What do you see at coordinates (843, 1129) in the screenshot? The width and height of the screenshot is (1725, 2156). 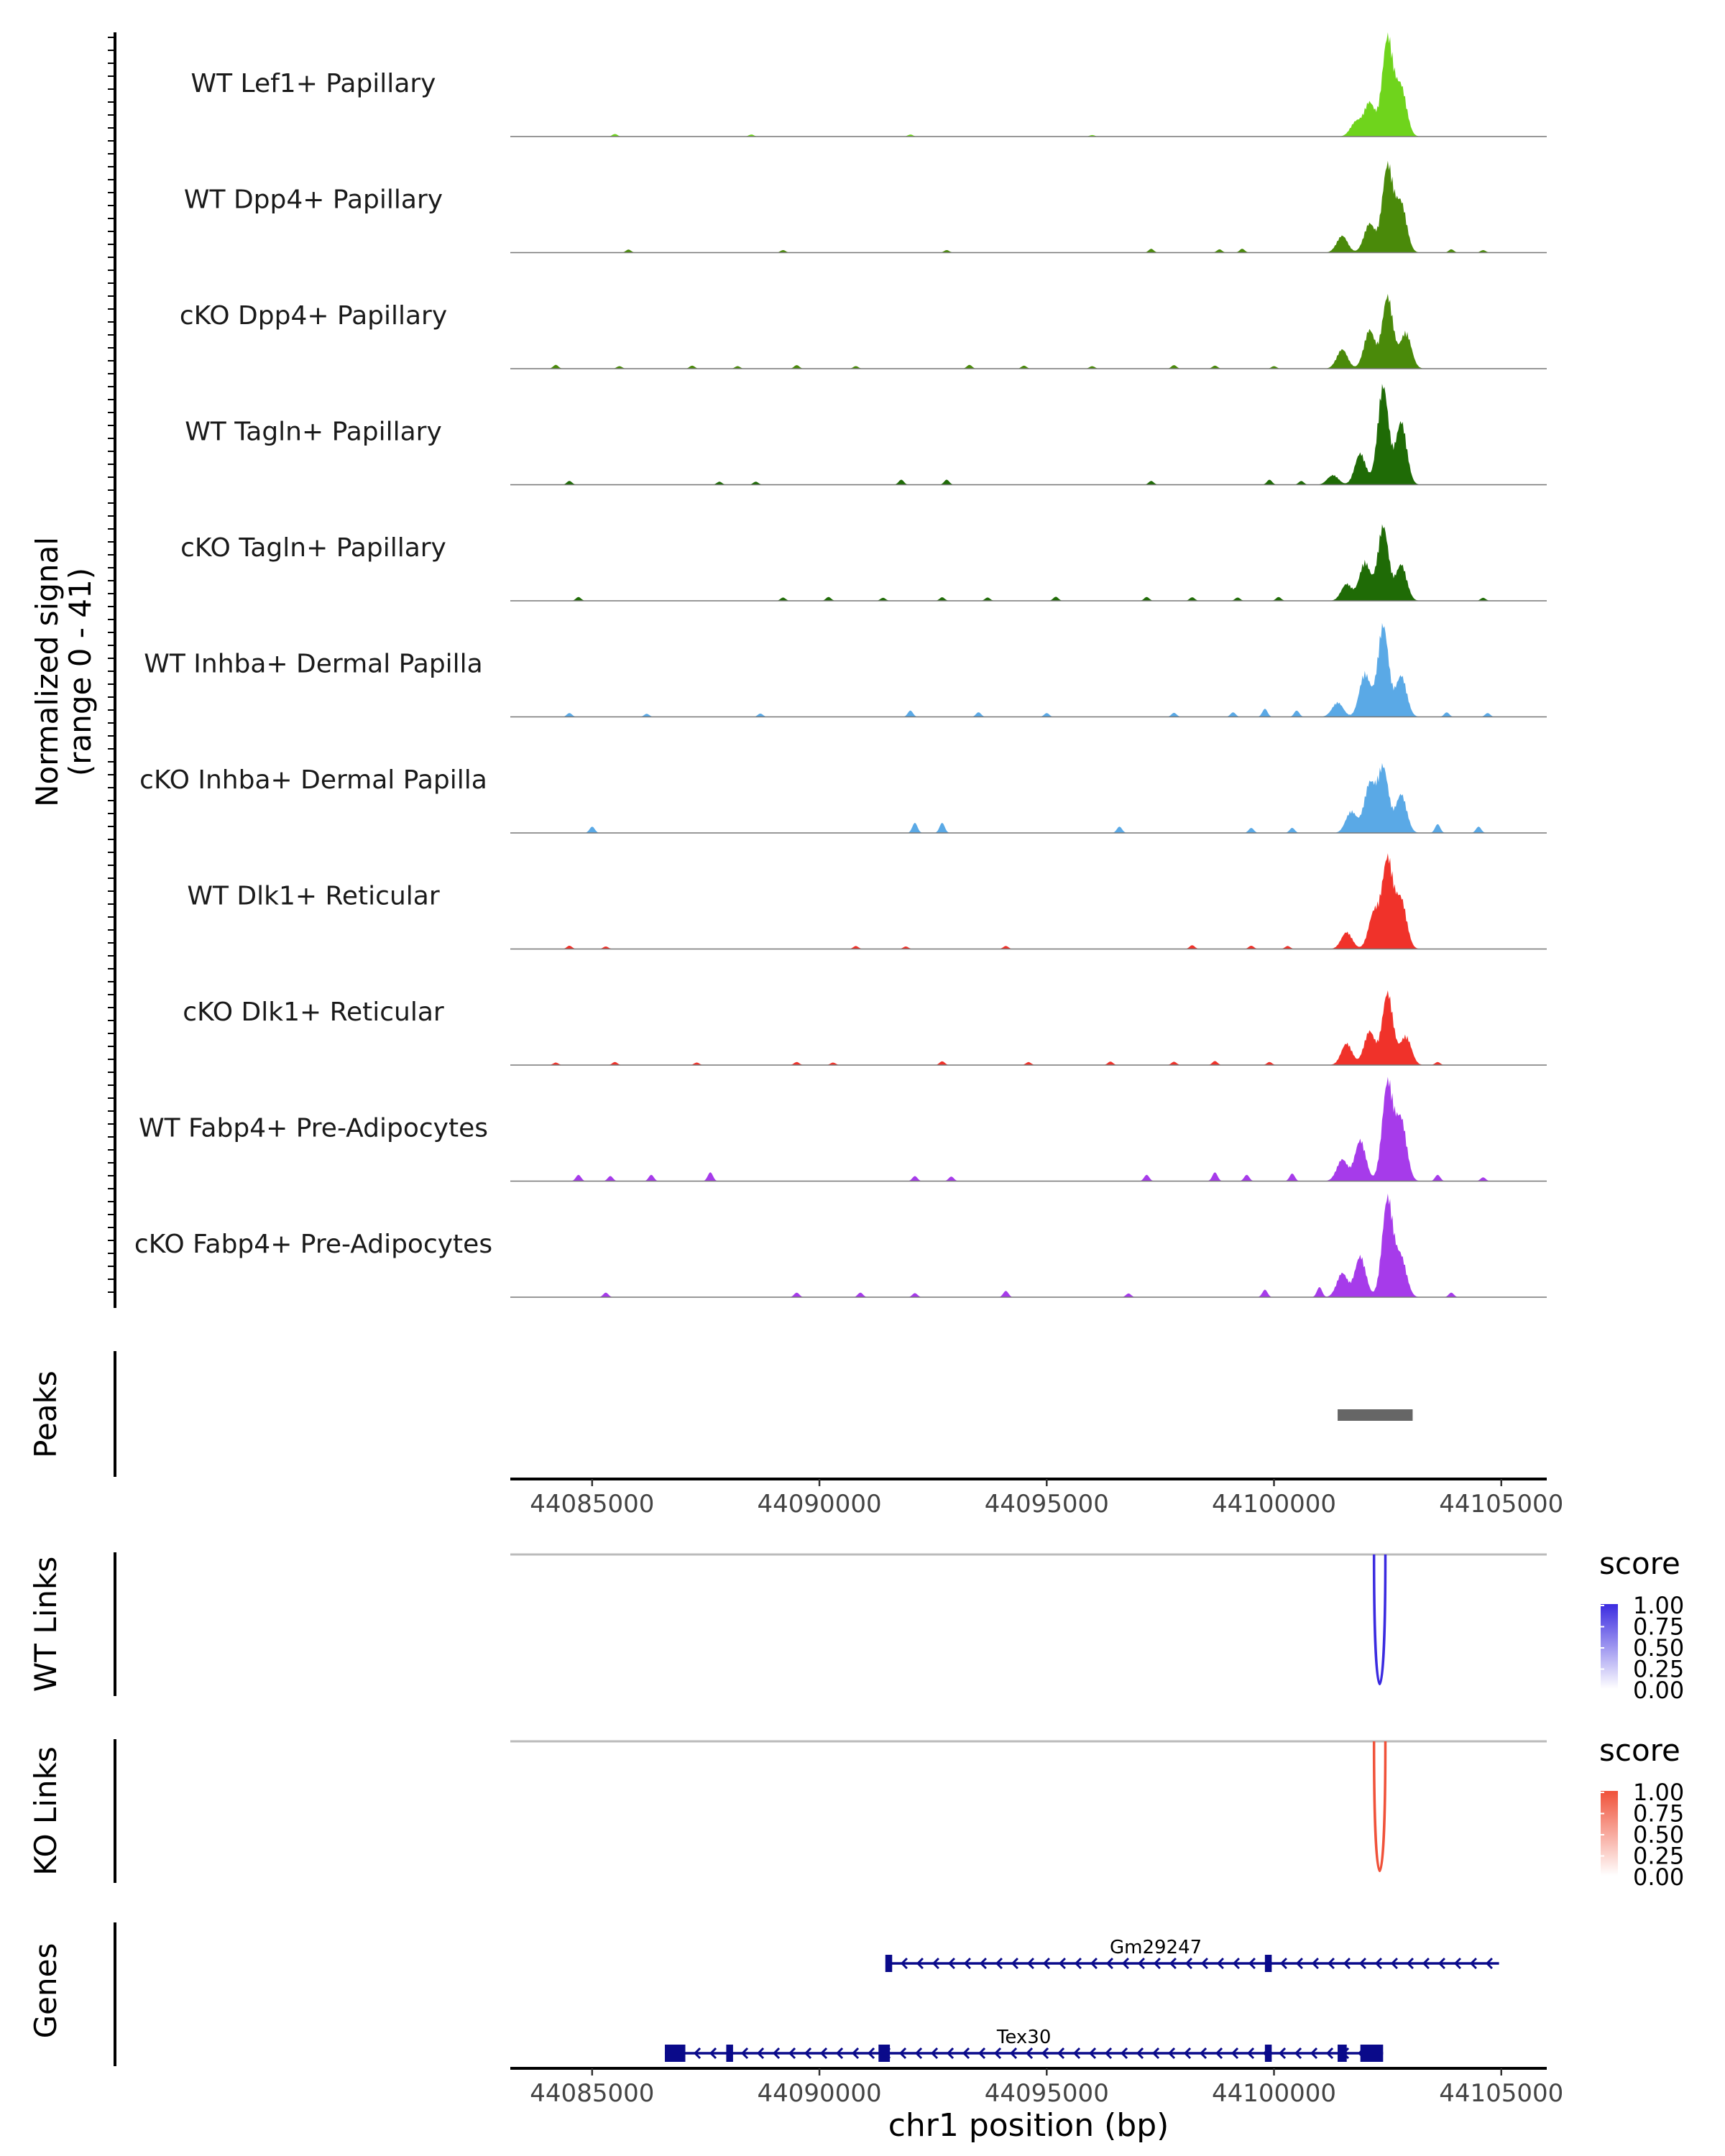 I see `coverage-track: WT Fabp4+ Pre-Adipocytes` at bounding box center [843, 1129].